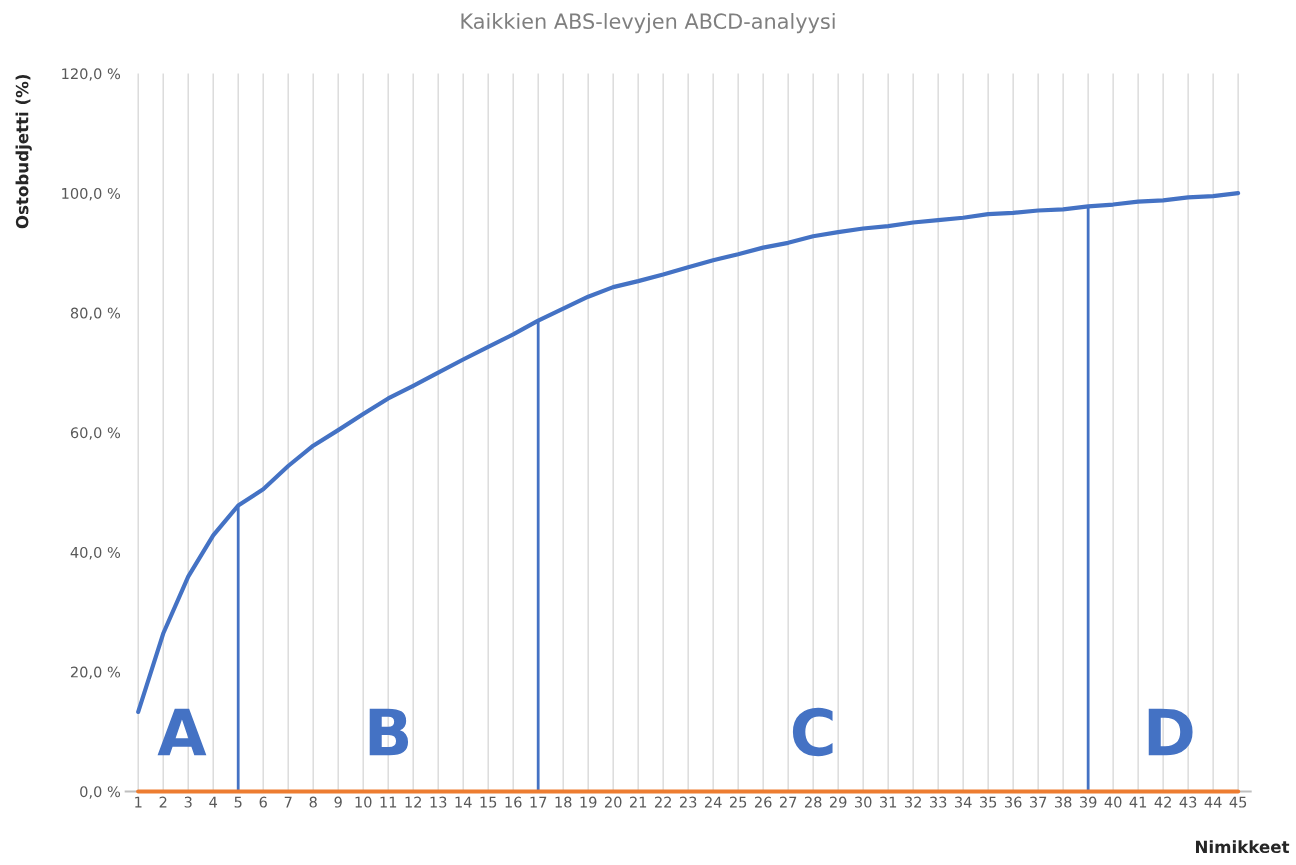 The width and height of the screenshot is (1296, 865). What do you see at coordinates (912, 802) in the screenshot?
I see `x-tick-label: 32` at bounding box center [912, 802].